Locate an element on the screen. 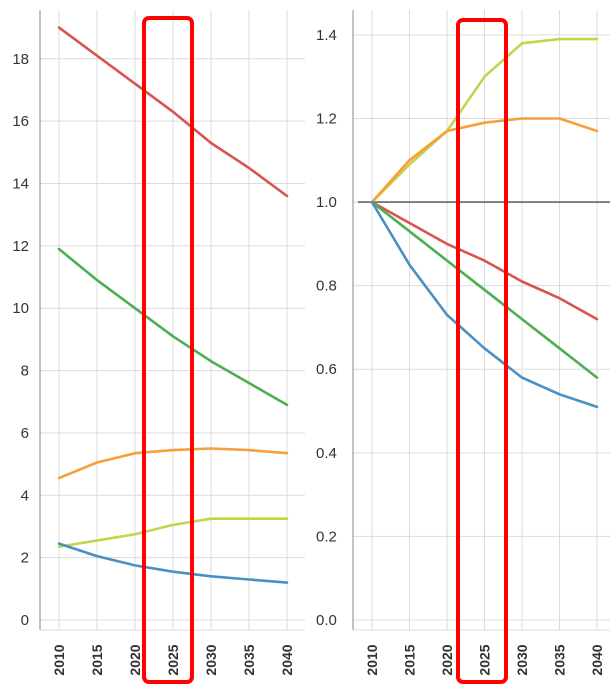 The image size is (610, 686). chart-1-x-tick-label: 2035 is located at coordinates (249, 659).